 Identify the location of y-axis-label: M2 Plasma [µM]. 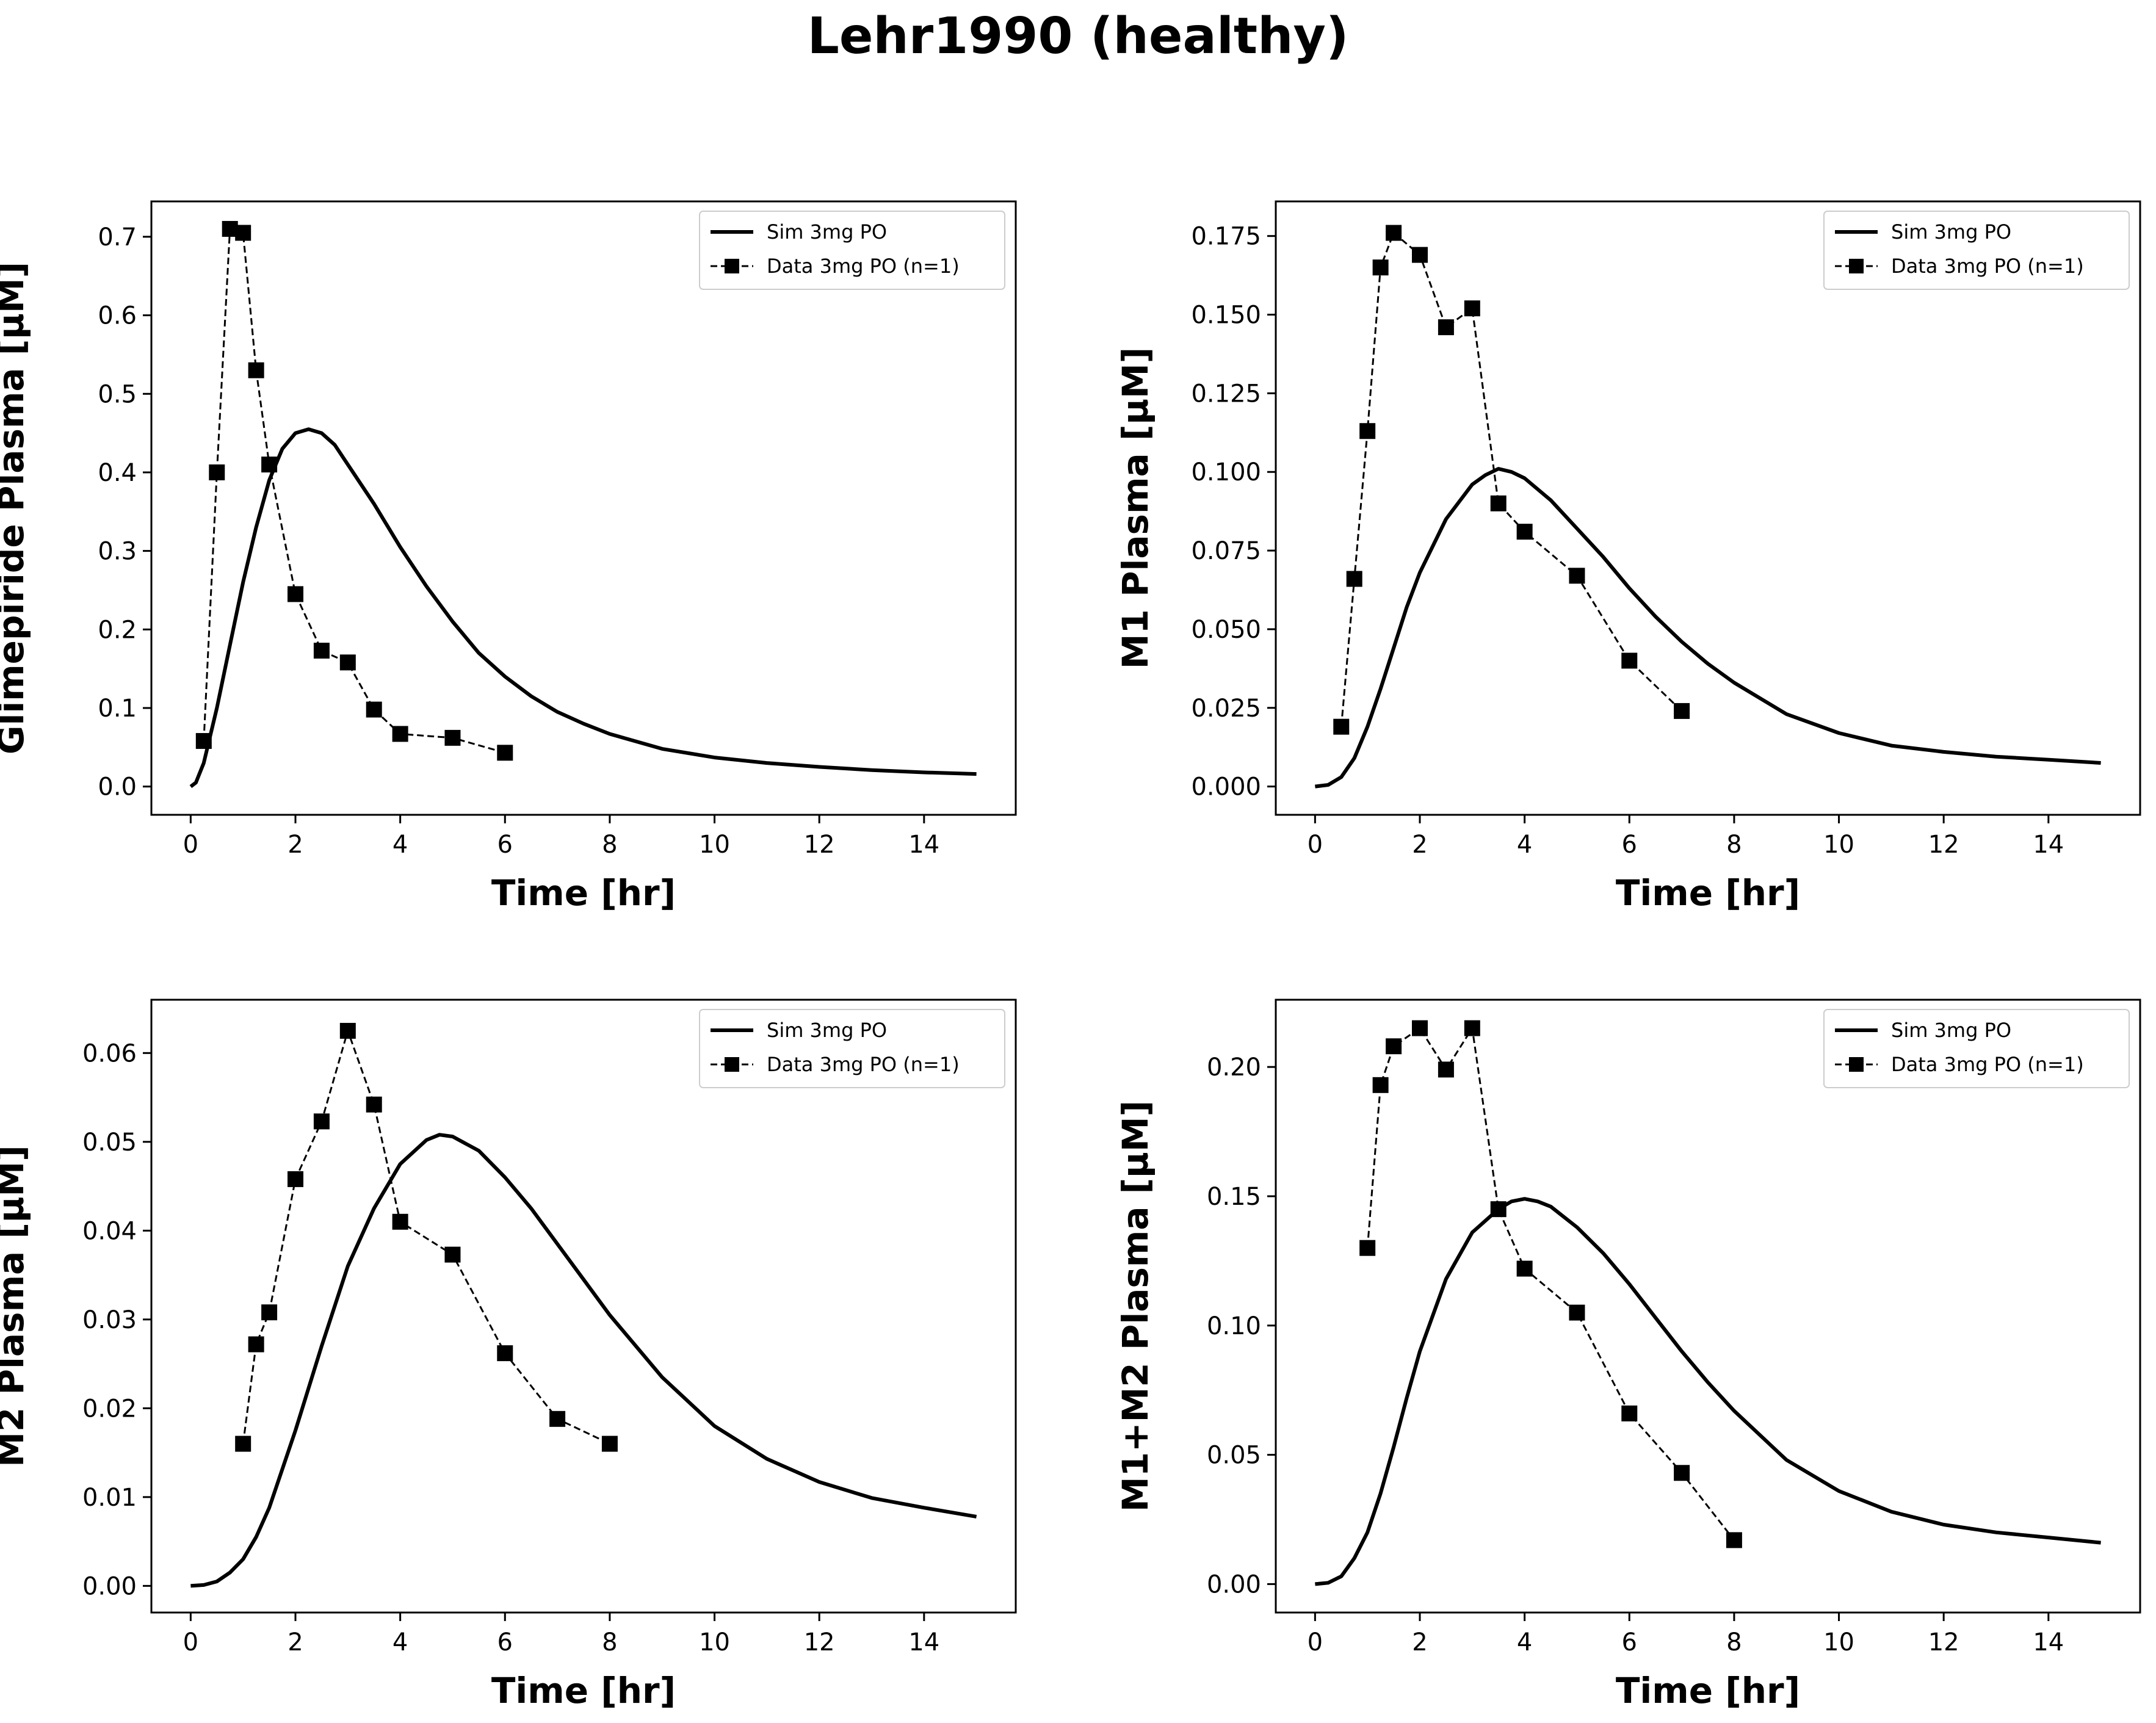
(16, 1306).